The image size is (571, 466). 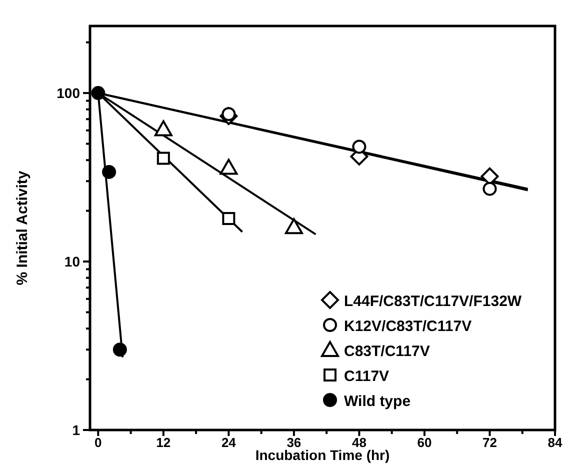 I want to click on x-tick-label: 60, so click(x=424, y=442).